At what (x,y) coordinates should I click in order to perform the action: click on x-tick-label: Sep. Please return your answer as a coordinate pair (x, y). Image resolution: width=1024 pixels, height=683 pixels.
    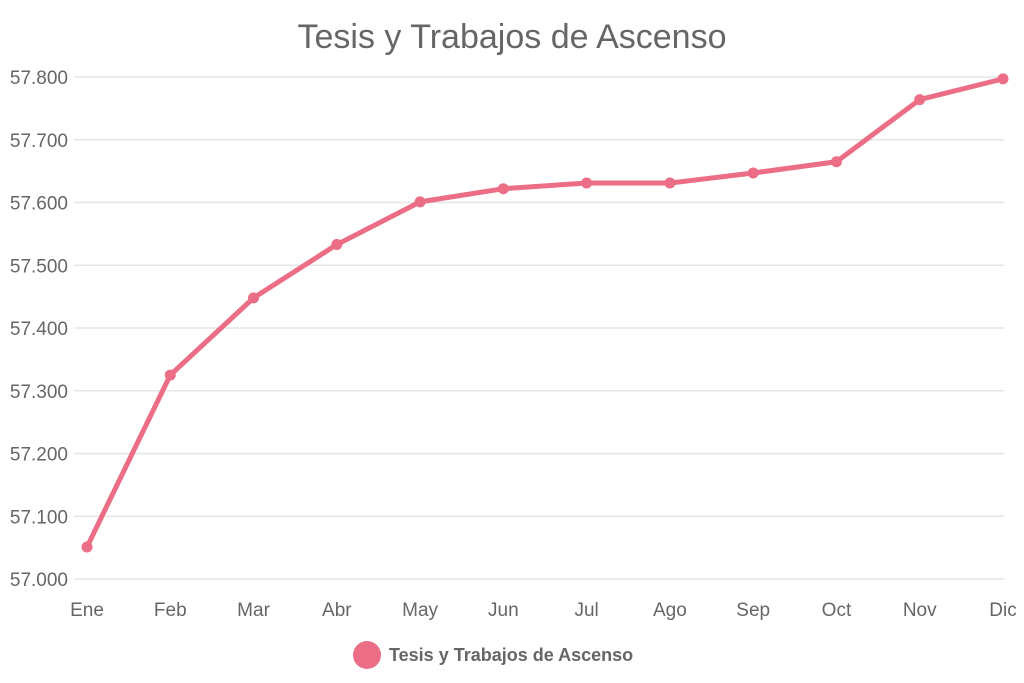
    Looking at the image, I should click on (753, 610).